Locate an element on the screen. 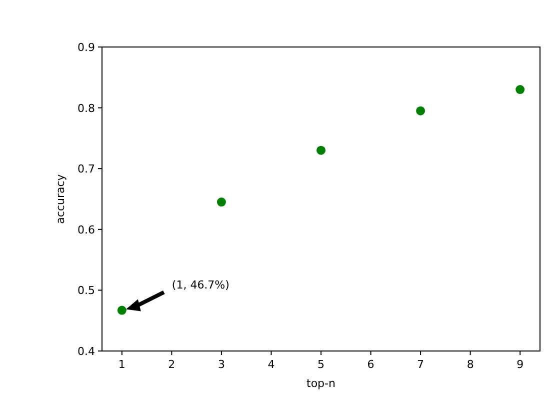 The image size is (546, 397). y-tick-label: 0.8 is located at coordinates (86, 108).